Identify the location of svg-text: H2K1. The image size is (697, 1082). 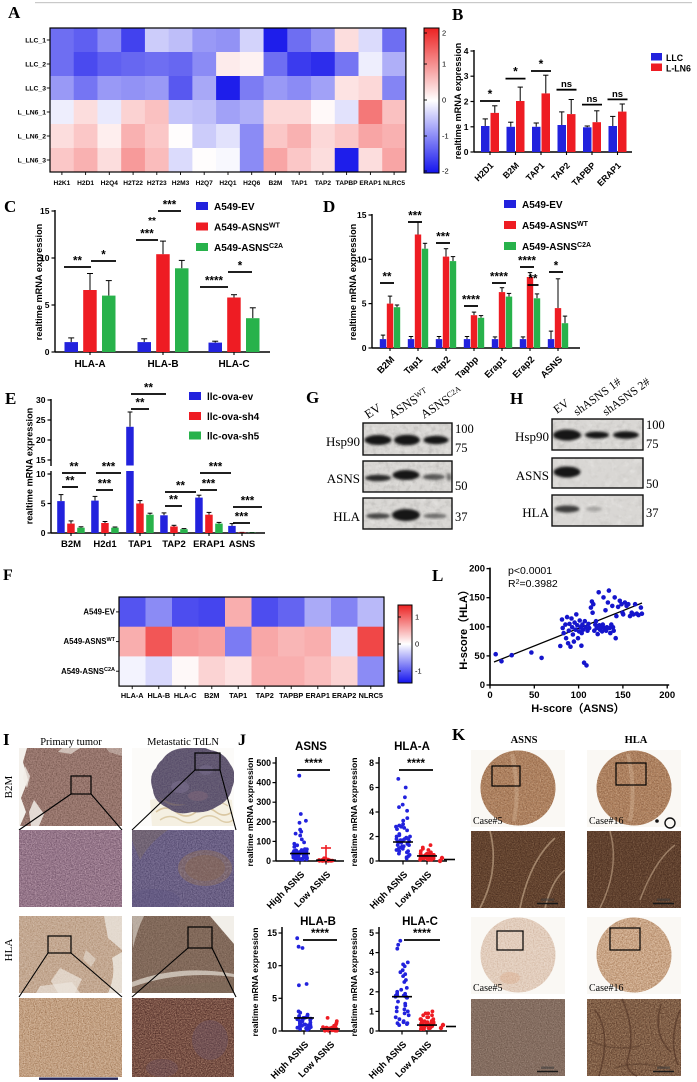
(61, 183).